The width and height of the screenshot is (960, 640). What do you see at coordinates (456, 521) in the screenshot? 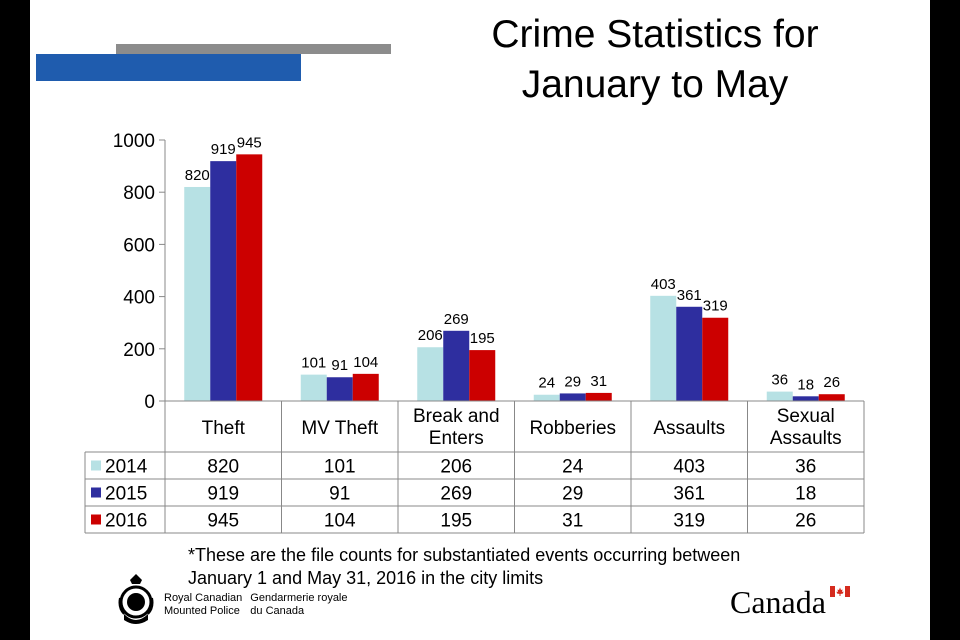
I see `table-value: 195` at bounding box center [456, 521].